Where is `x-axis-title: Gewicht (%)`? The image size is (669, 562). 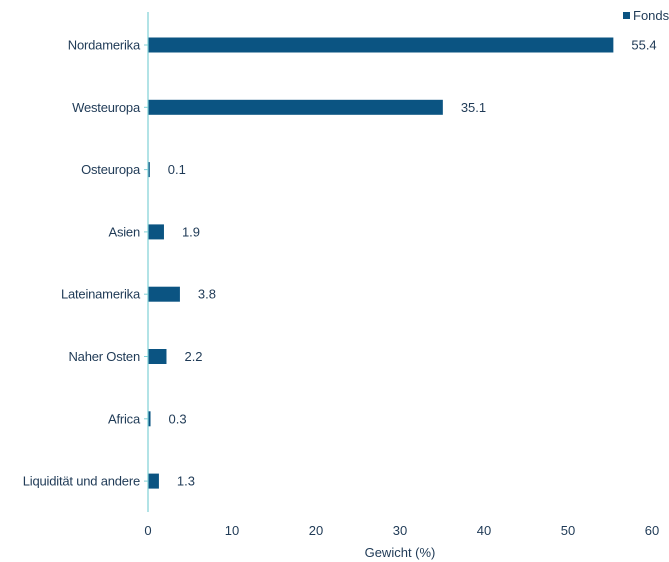 x-axis-title: Gewicht (%) is located at coordinates (400, 552).